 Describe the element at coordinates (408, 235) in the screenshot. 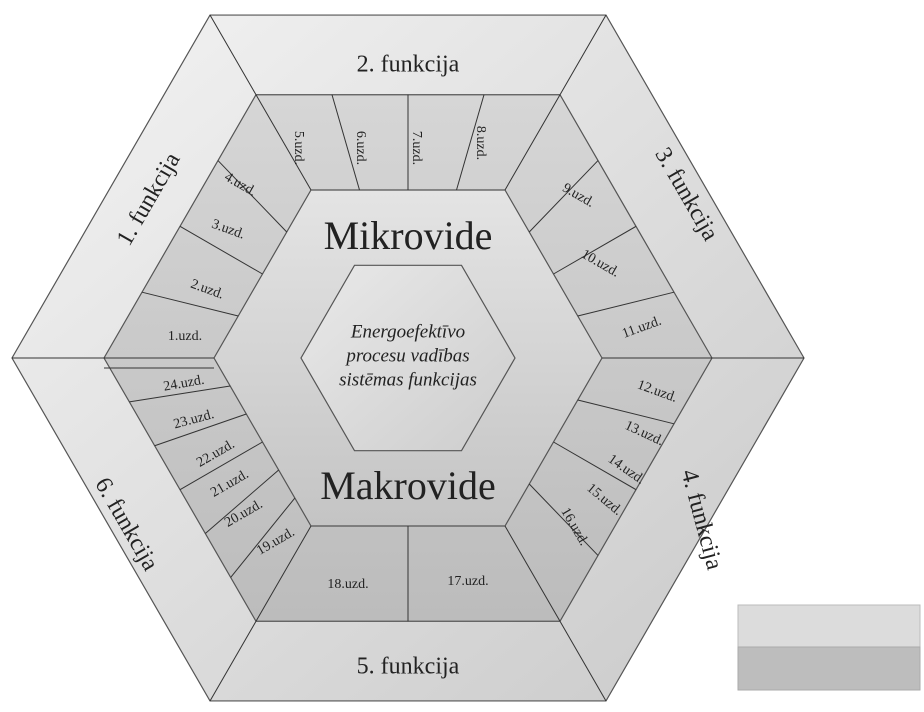

I see `upper-label: Mikrovide` at that location.